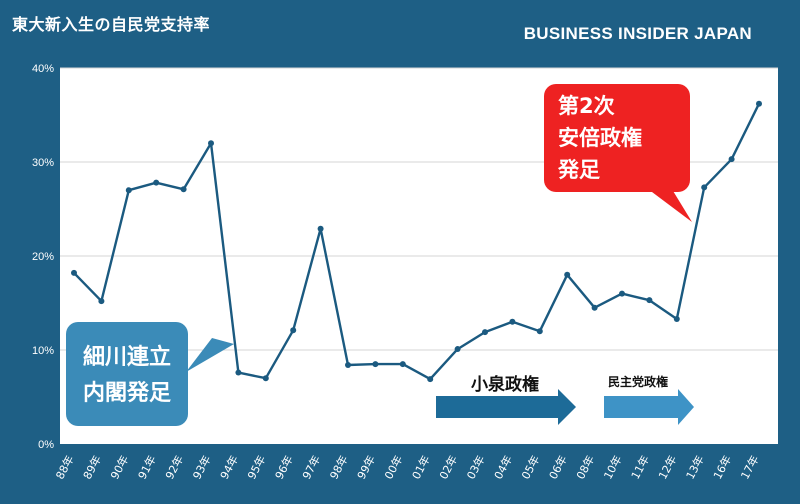 The image size is (800, 504). I want to click on y-tick-label: 0%, so click(46, 445).